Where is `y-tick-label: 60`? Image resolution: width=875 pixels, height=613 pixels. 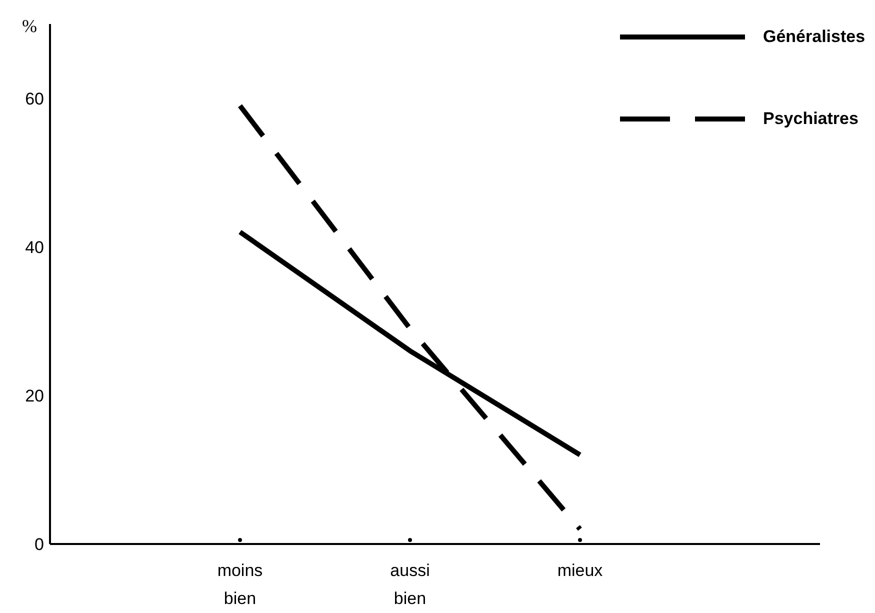
y-tick-label: 60 is located at coordinates (34, 98).